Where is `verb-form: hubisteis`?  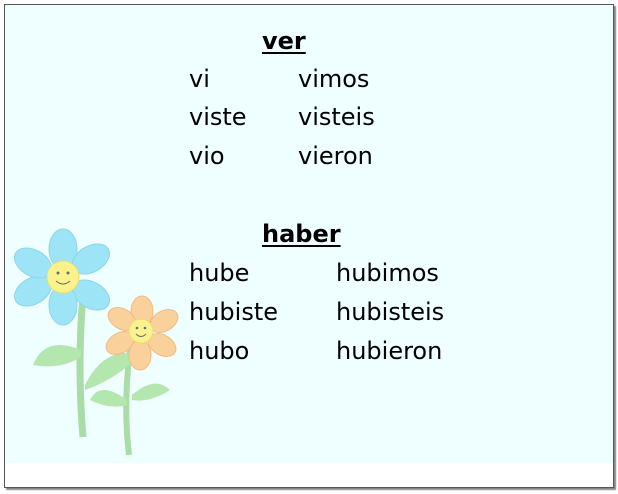 verb-form: hubisteis is located at coordinates (390, 312).